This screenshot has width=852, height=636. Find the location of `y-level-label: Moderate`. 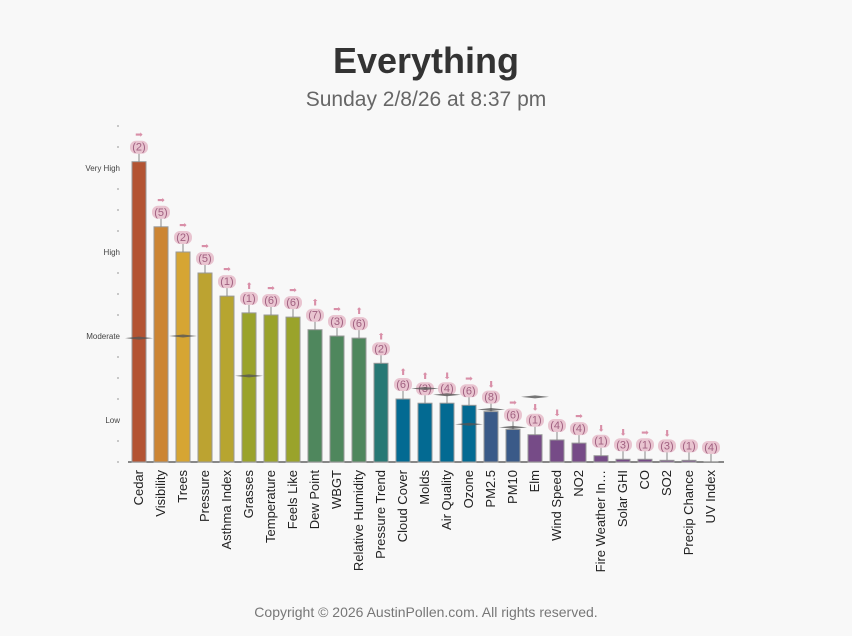

y-level-label: Moderate is located at coordinates (103, 336).